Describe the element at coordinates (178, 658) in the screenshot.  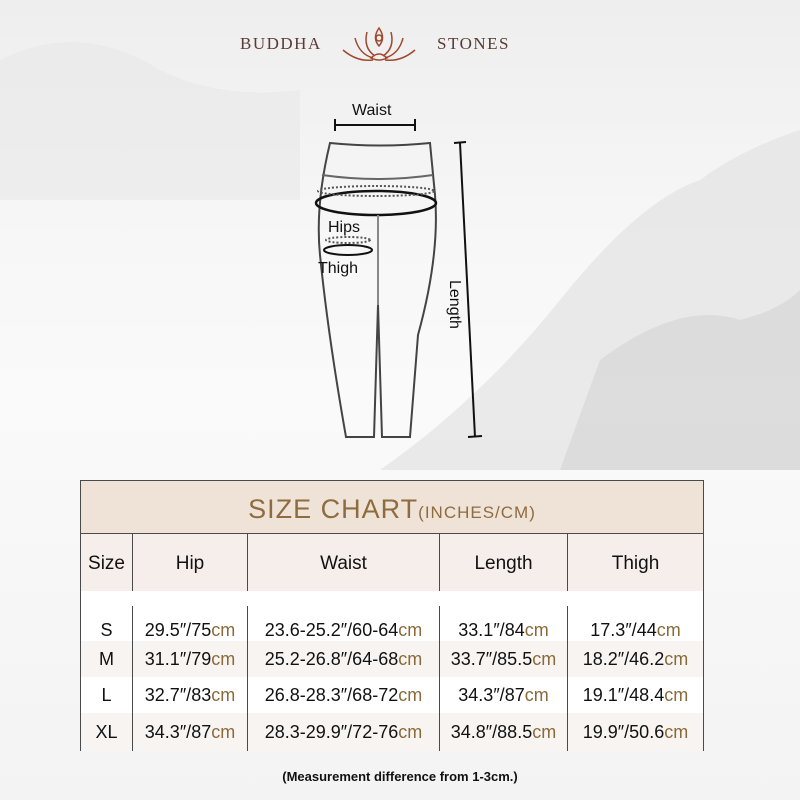
I see `hip-value: 31.1″/79` at that location.